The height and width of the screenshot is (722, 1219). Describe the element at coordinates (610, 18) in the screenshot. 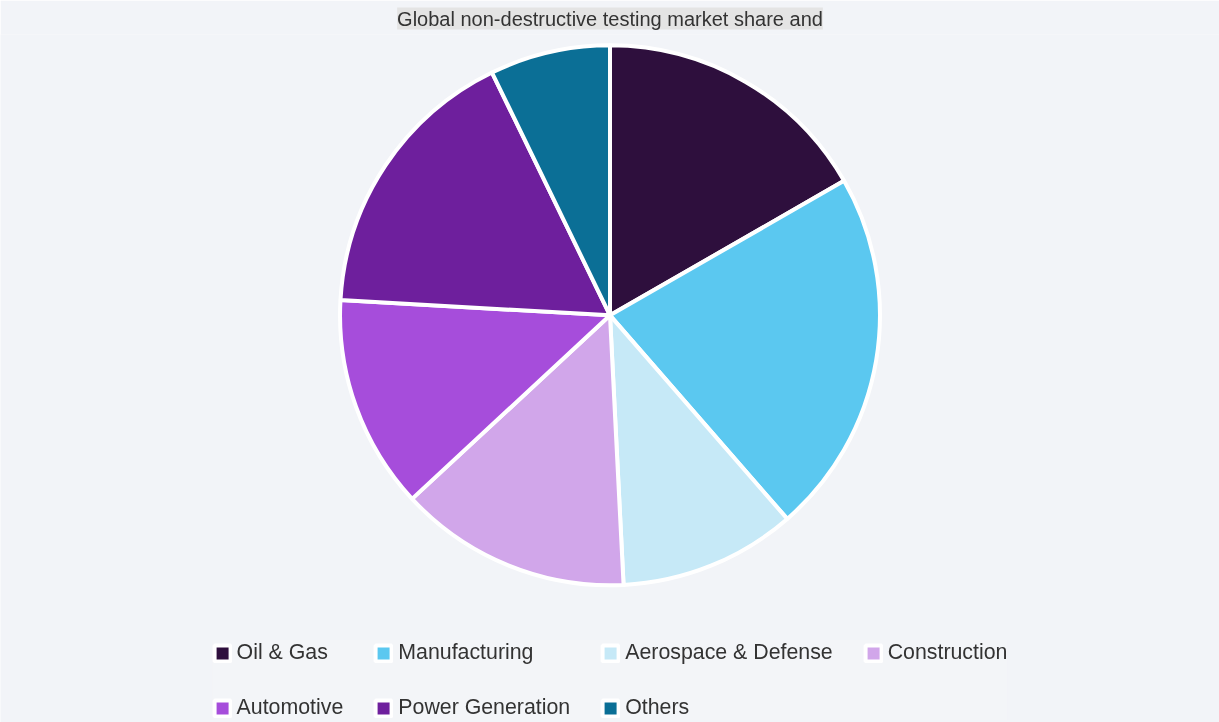

I see `text: Global non-destructive testing market share and` at that location.